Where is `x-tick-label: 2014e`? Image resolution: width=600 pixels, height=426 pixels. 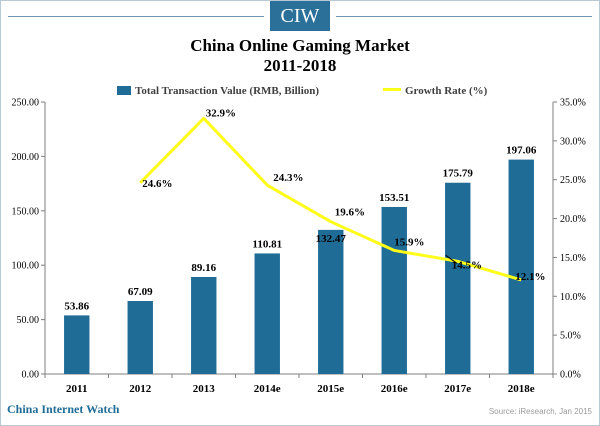 x-tick-label: 2014e is located at coordinates (267, 389).